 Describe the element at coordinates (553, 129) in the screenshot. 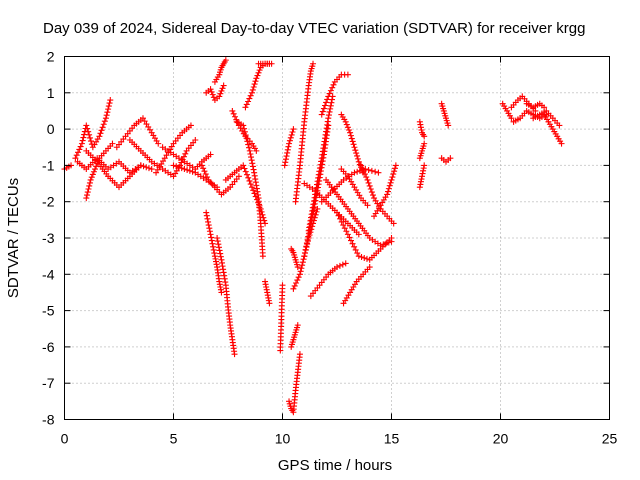

I see `series-t52` at that location.